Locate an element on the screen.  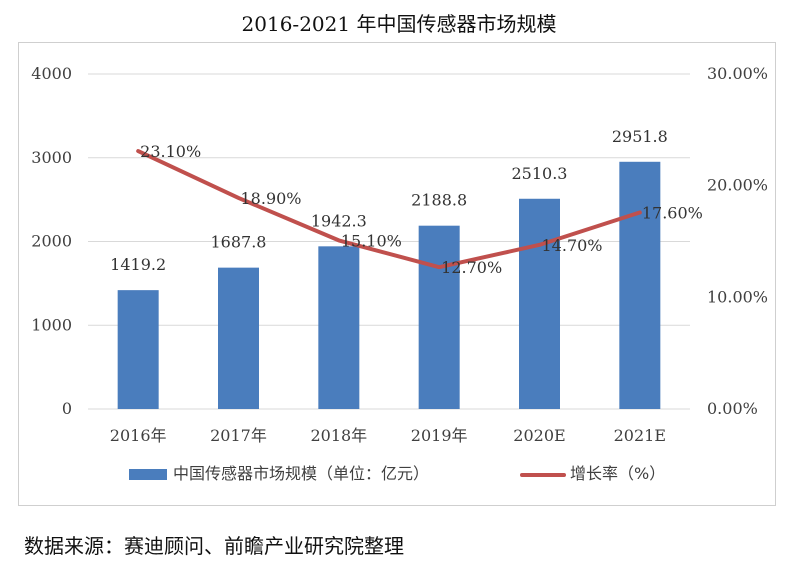
line-data-label: 12.70% is located at coordinates (471, 267).